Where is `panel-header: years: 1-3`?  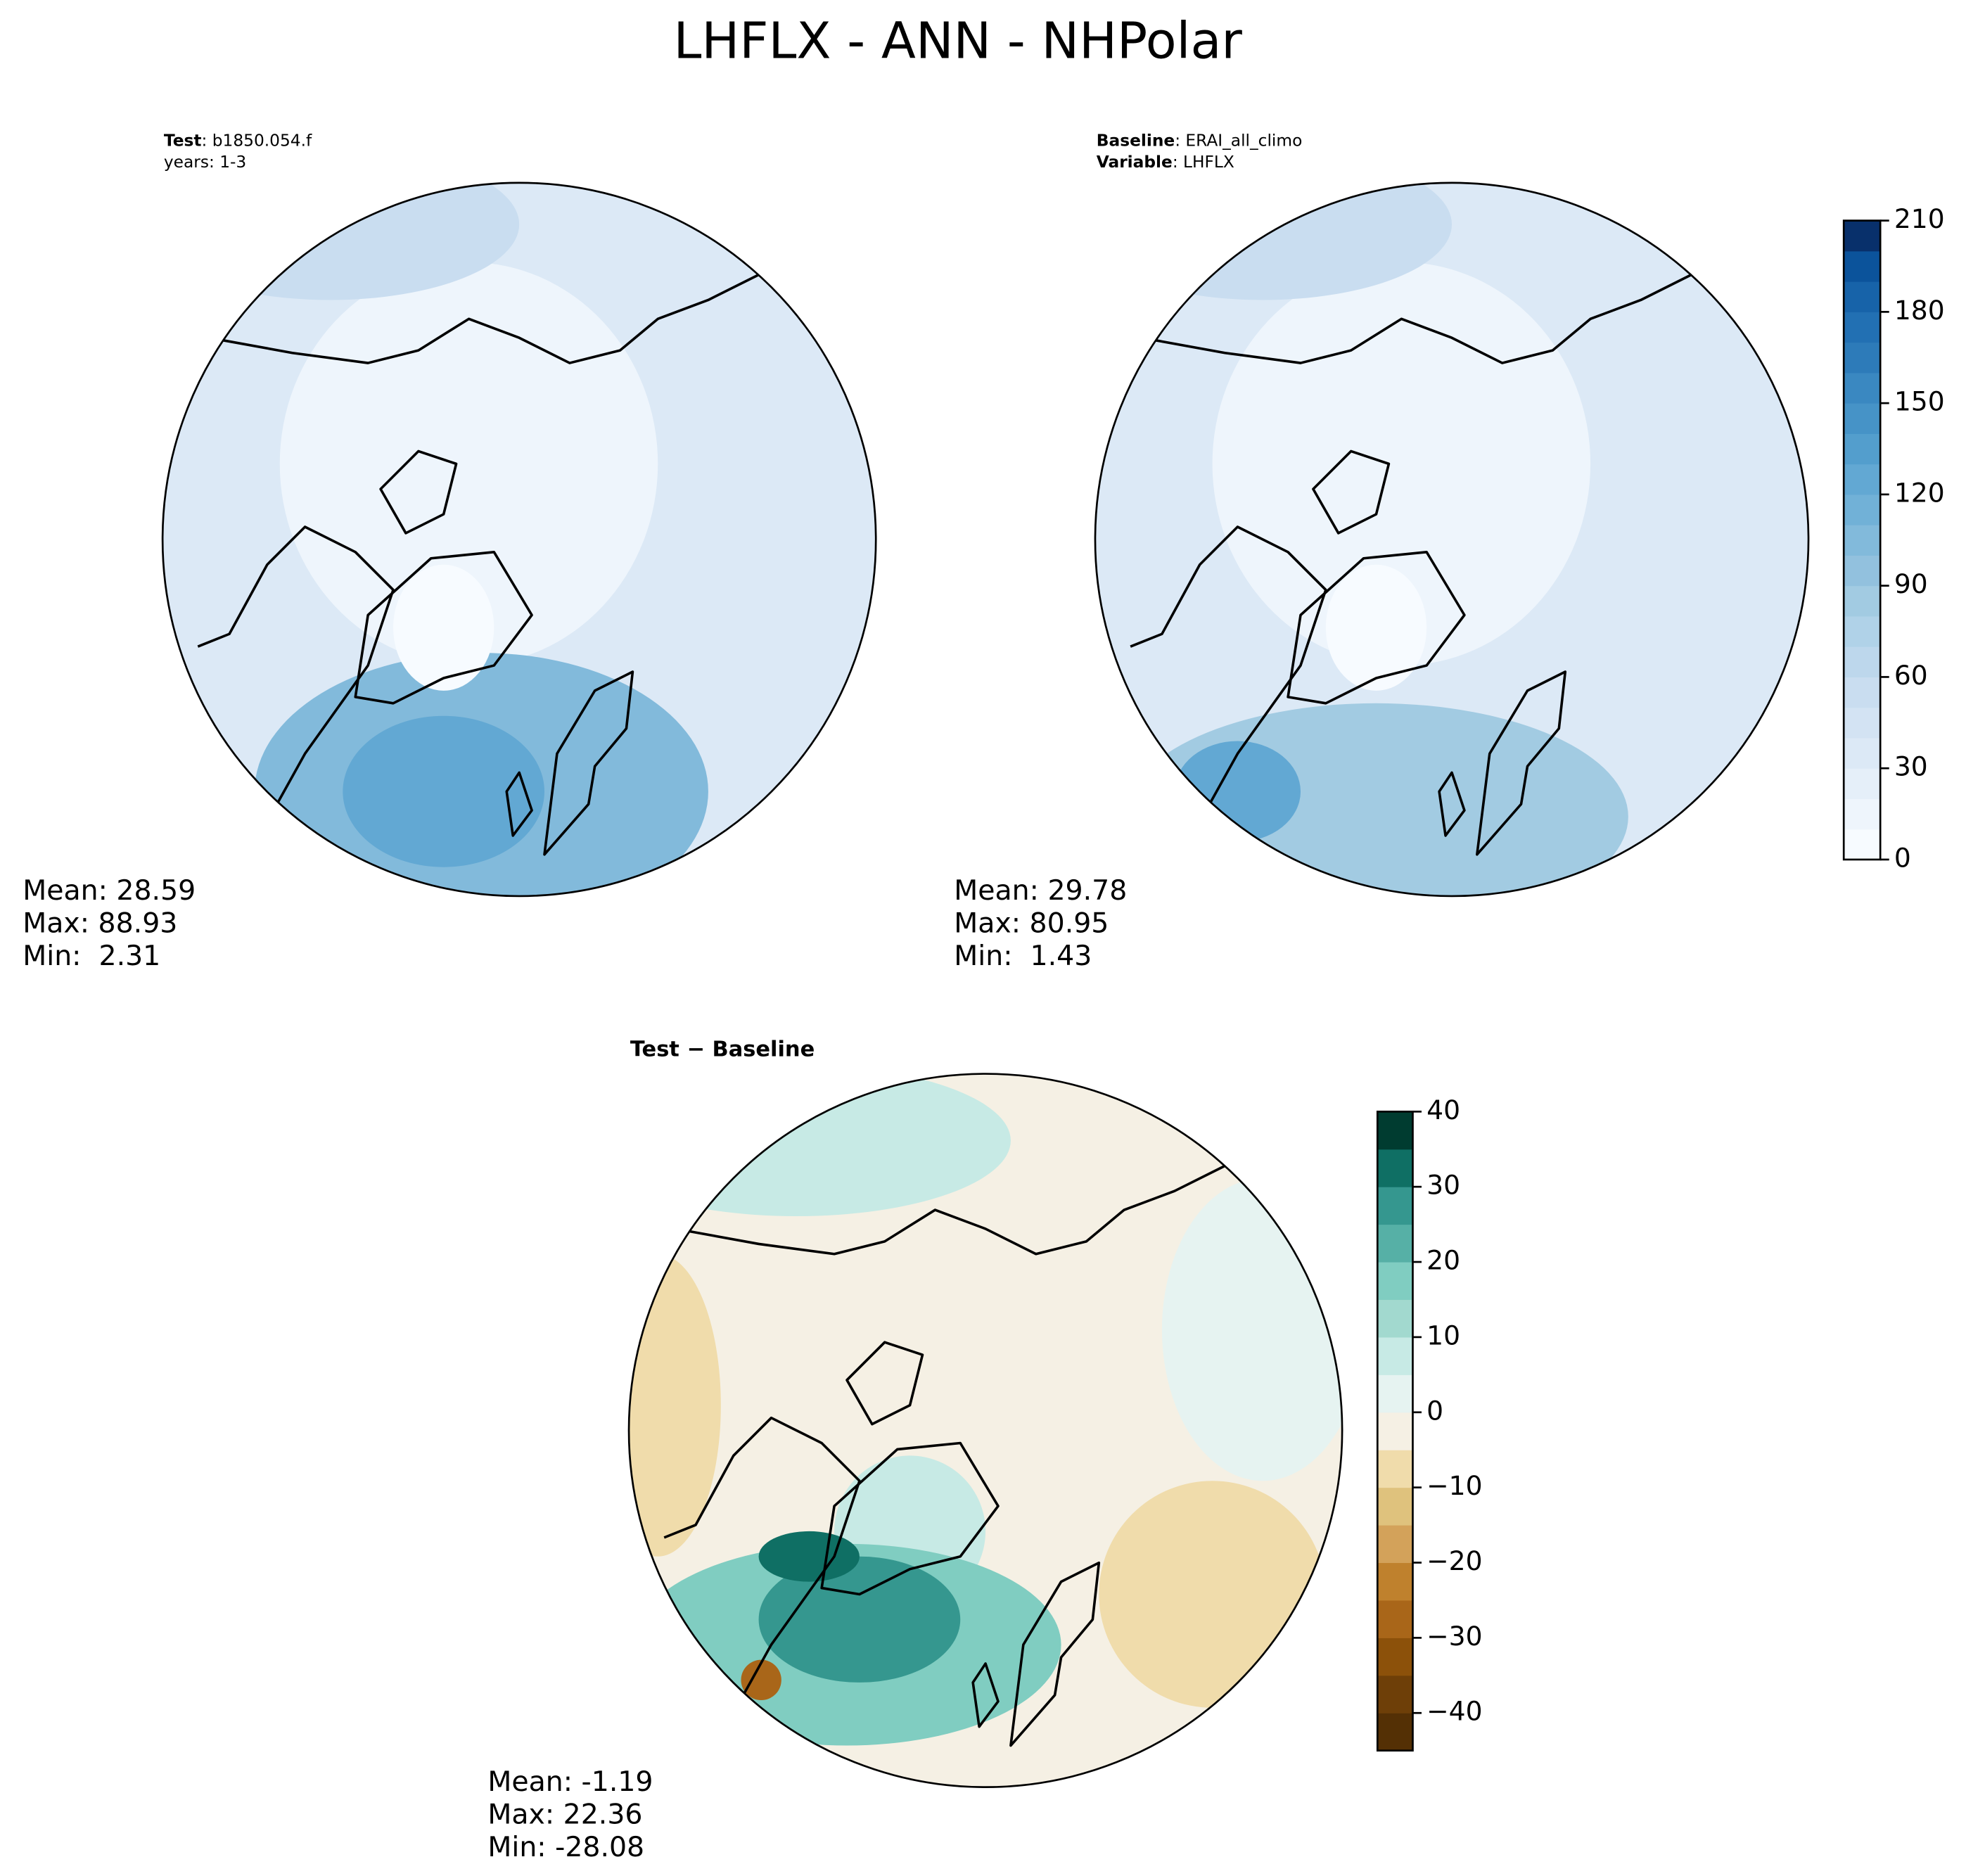 panel-header: years: 1-3 is located at coordinates (205, 162).